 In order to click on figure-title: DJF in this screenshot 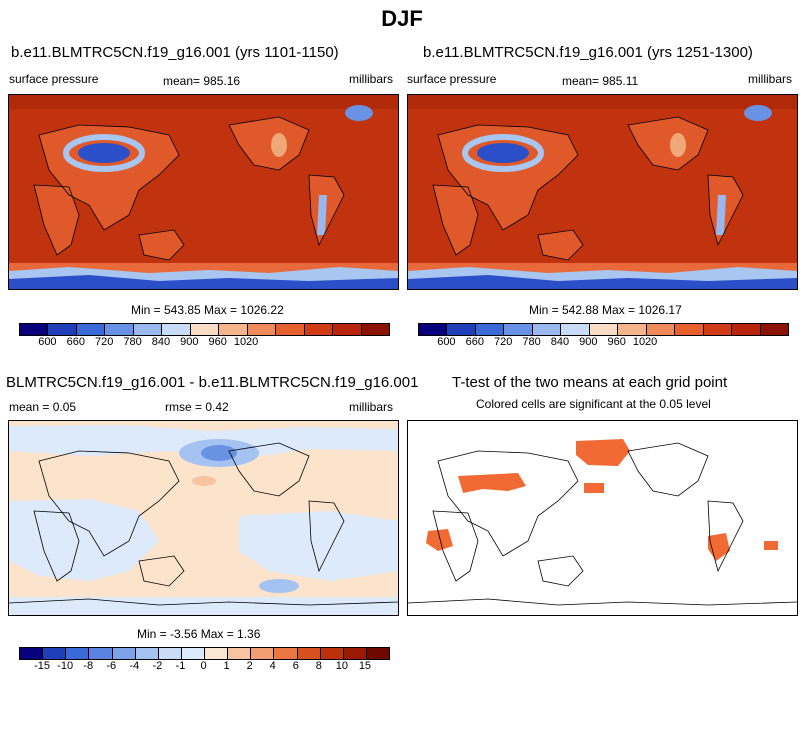, I will do `click(402, 18)`.